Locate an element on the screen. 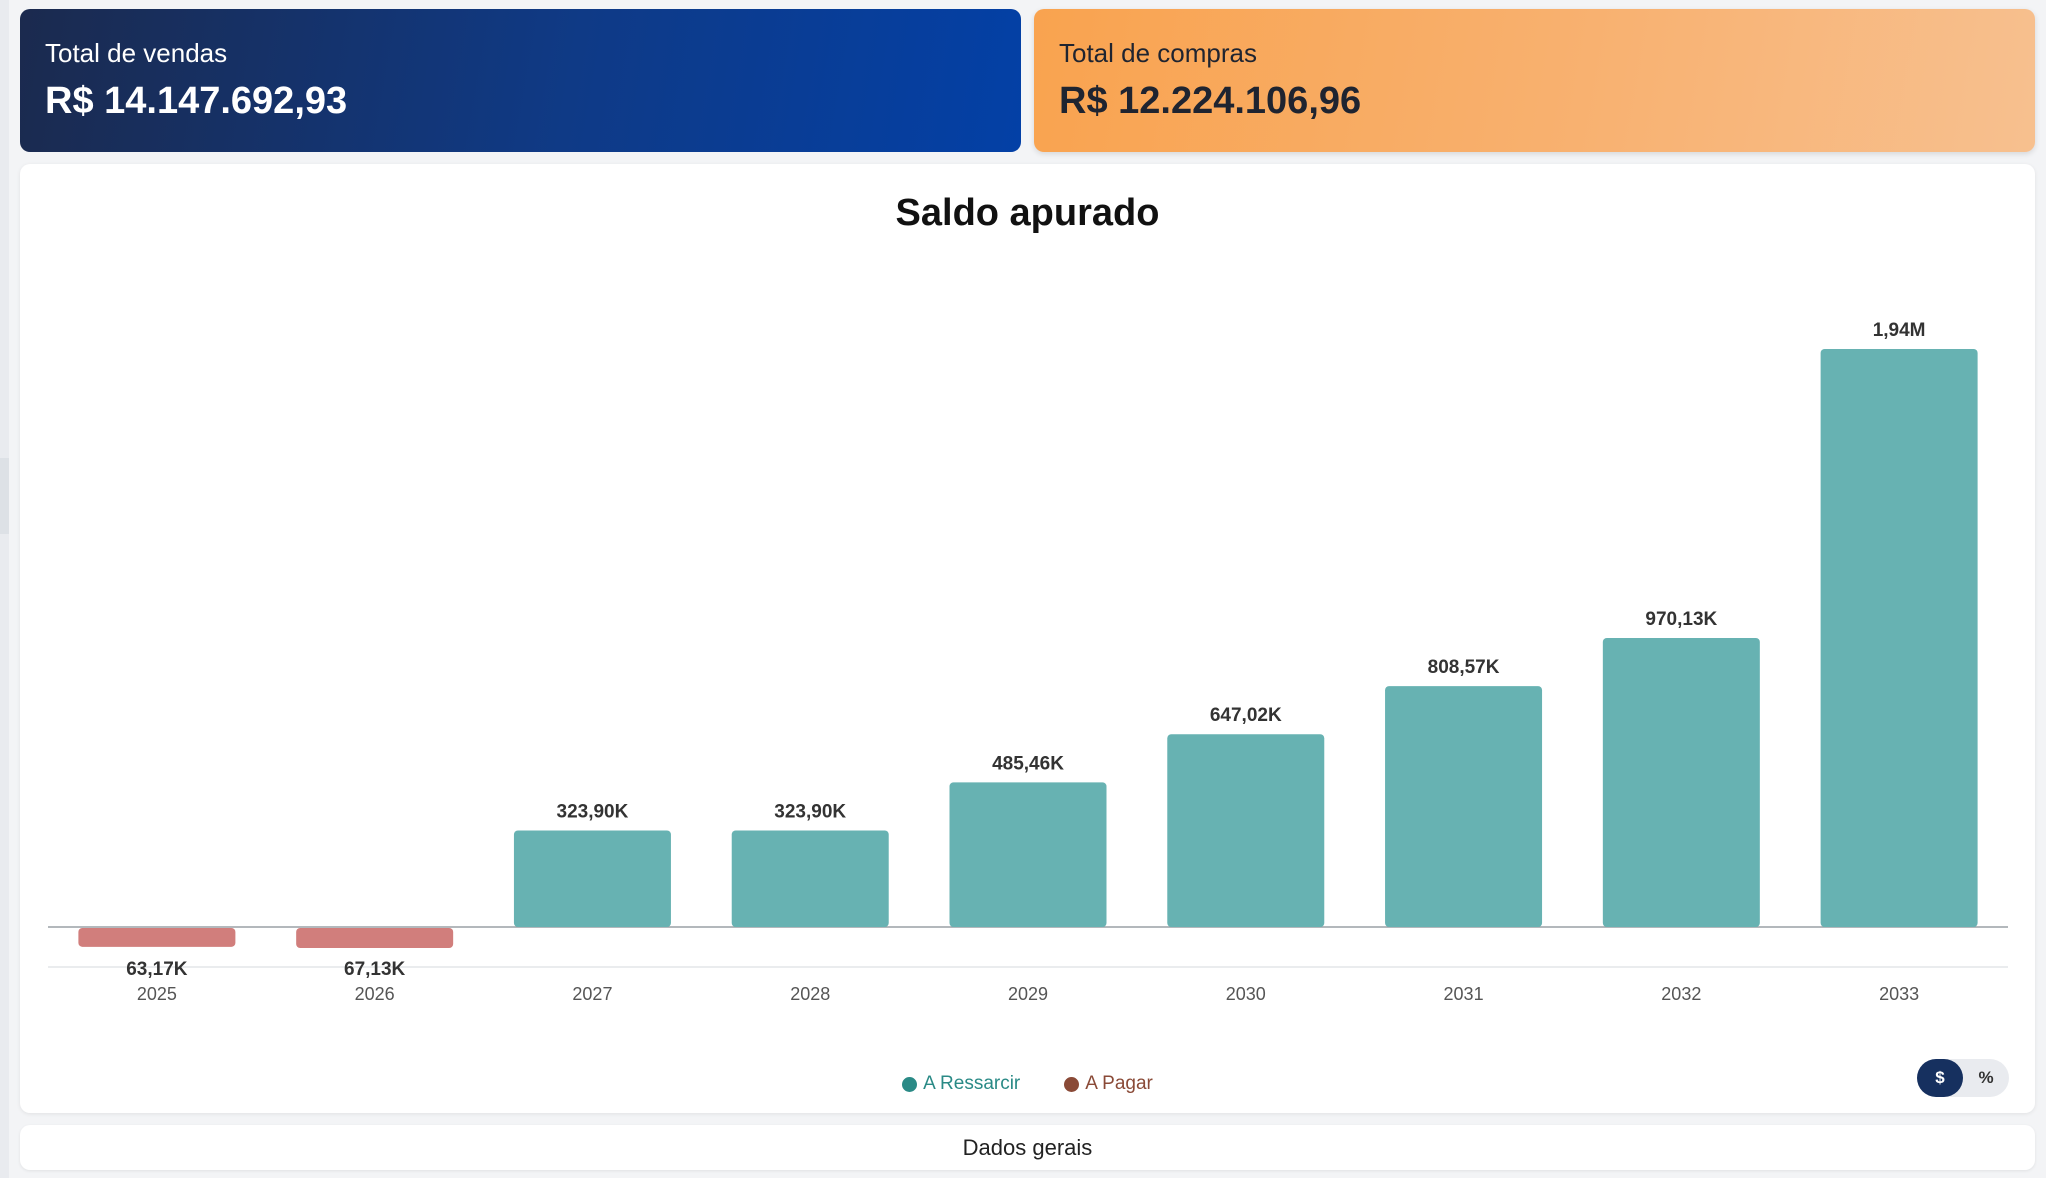  chart-legend: A Ressarcir A Pagar is located at coordinates (1027, 1084).